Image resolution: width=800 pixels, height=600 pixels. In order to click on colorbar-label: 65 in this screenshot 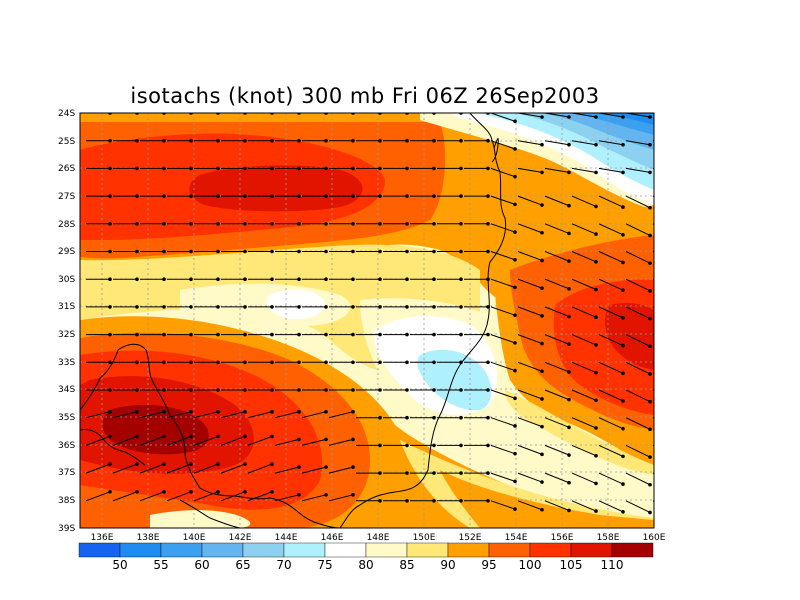, I will do `click(242, 565)`.